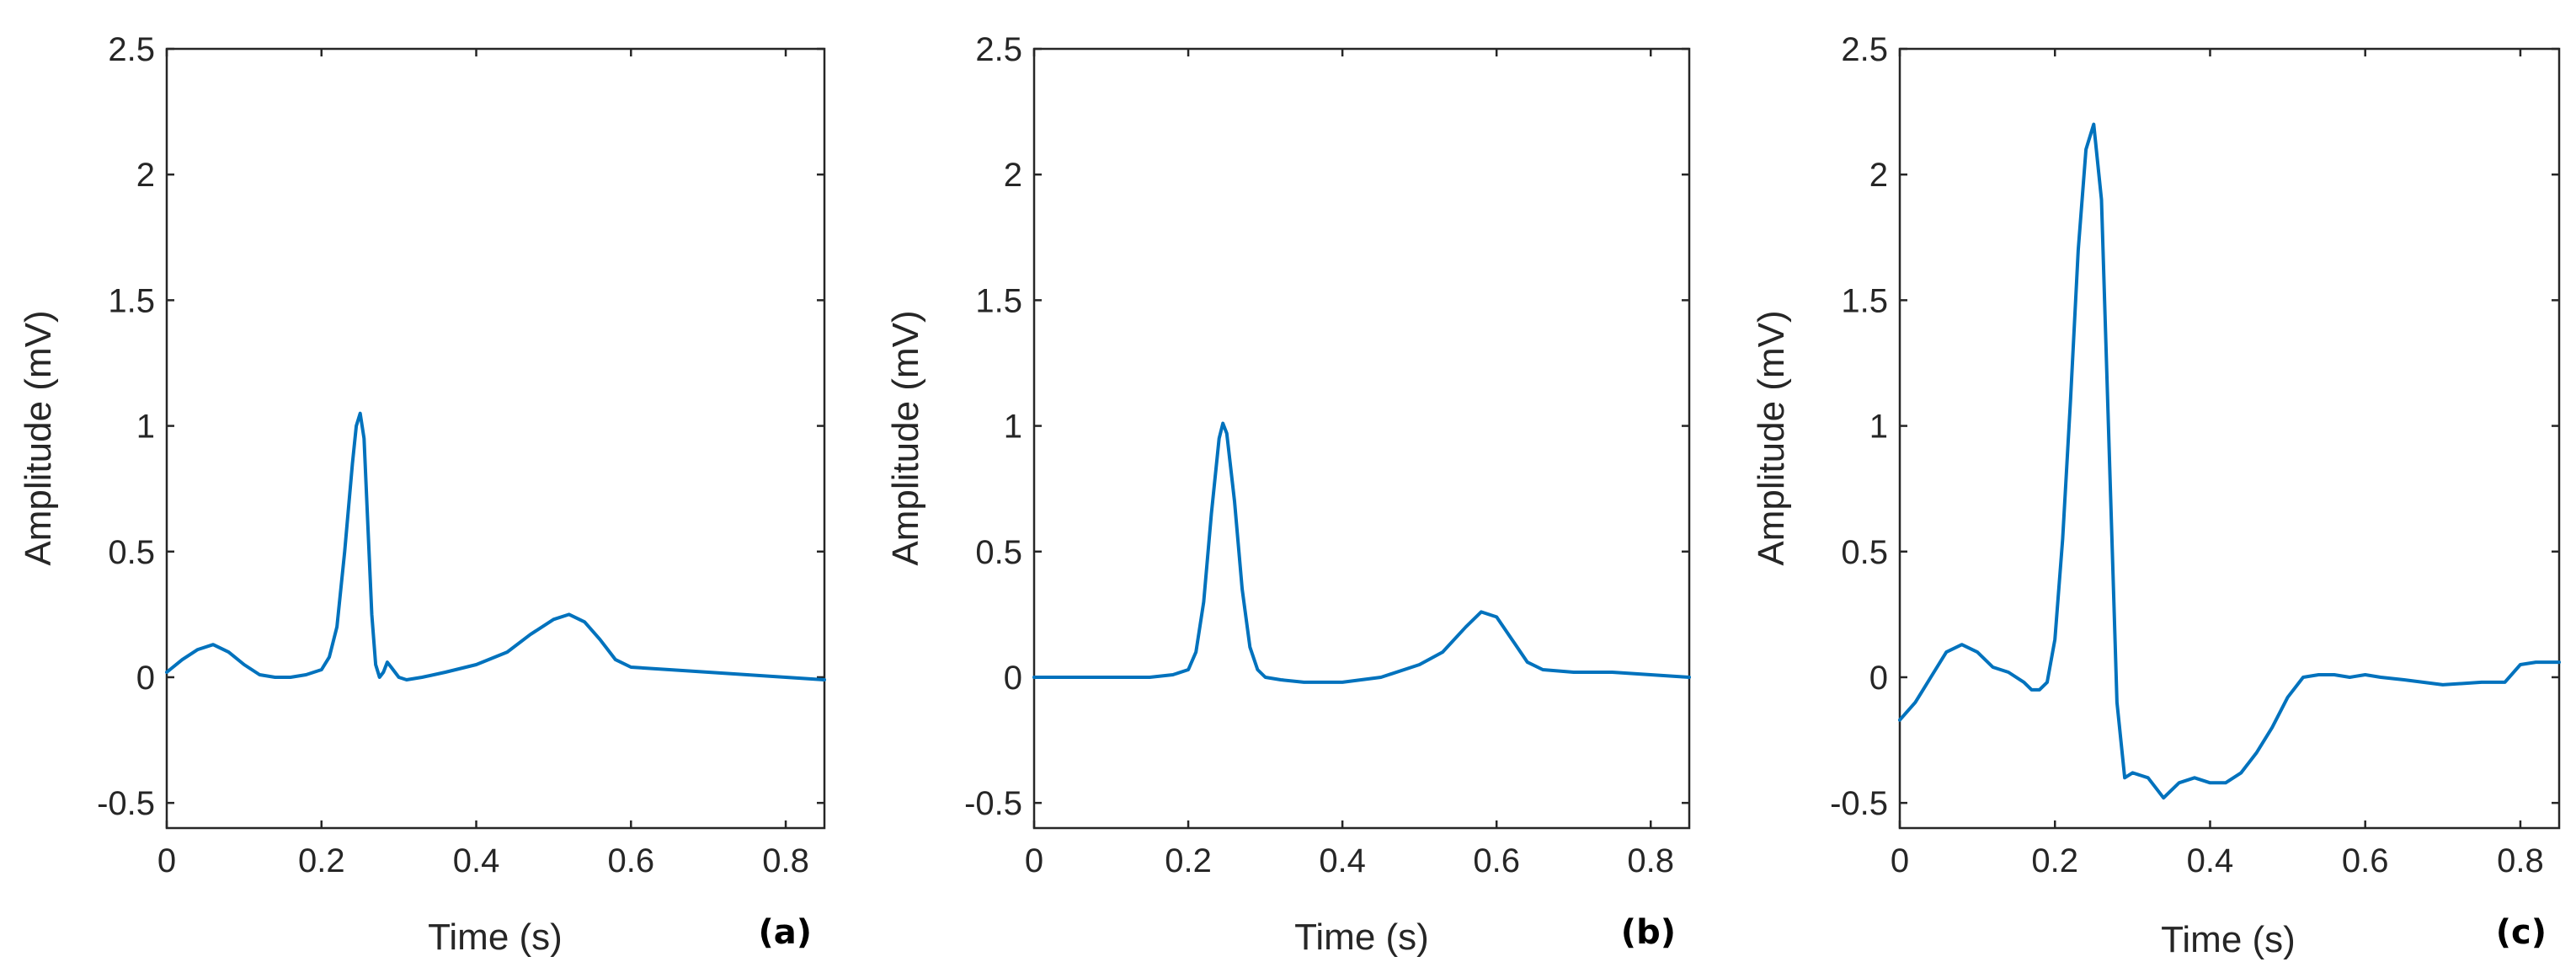 The height and width of the screenshot is (978, 2576). What do you see at coordinates (1648, 933) in the screenshot?
I see `panel-label: (b)` at bounding box center [1648, 933].